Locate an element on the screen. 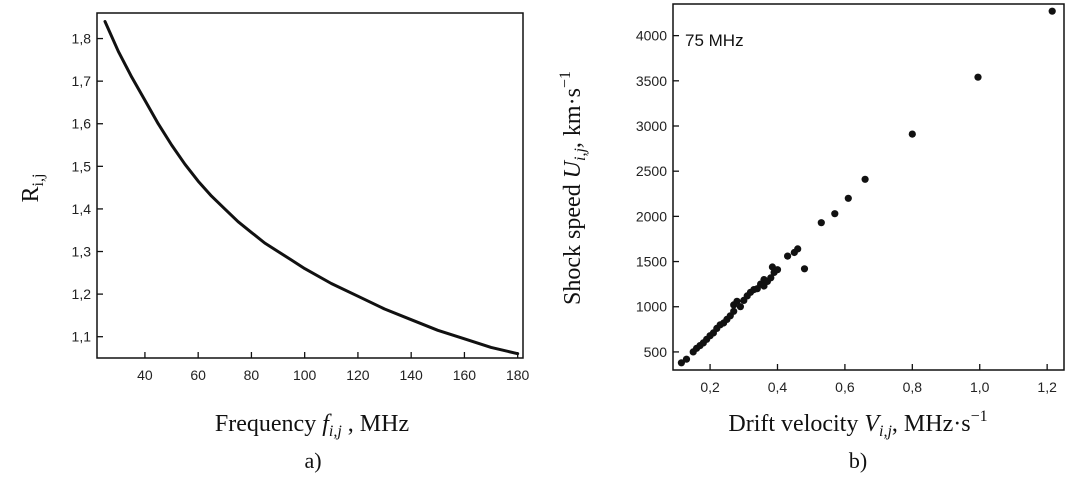 The image size is (1070, 477). panel-a-x-tick-label: 140 is located at coordinates (411, 375).